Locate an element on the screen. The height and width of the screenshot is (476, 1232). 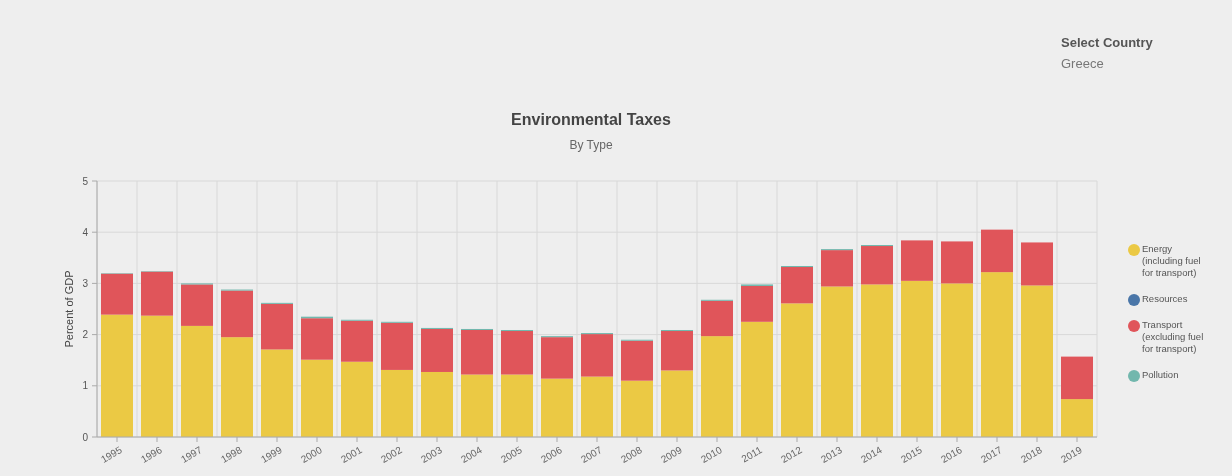
y-tick-label: 3 is located at coordinates (85, 283).